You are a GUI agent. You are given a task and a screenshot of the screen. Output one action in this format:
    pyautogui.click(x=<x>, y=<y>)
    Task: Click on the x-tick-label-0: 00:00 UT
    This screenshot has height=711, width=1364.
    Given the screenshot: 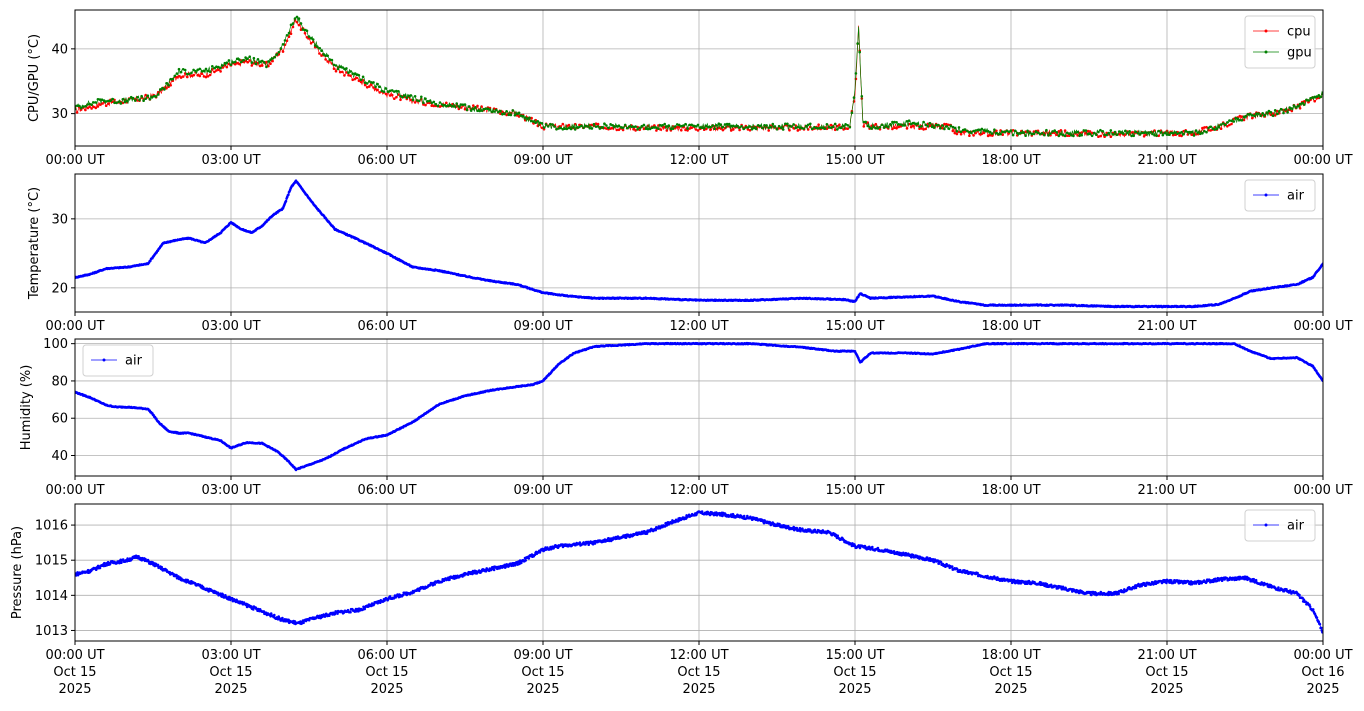 What is the action you would take?
    pyautogui.click(x=74, y=160)
    